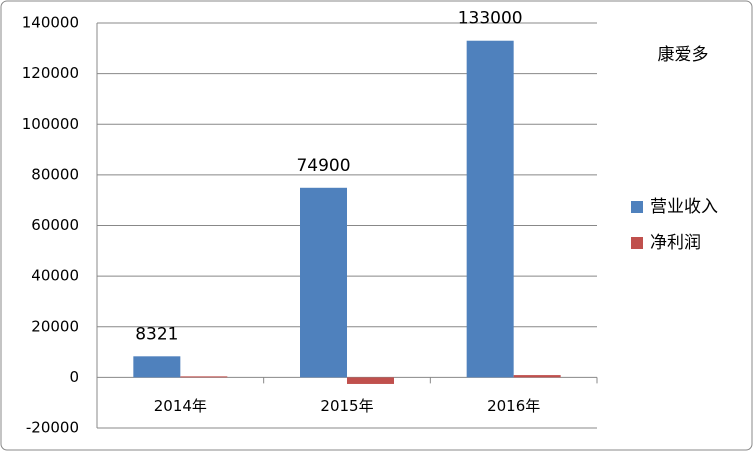 This screenshot has height=451, width=753. What do you see at coordinates (490, 19) in the screenshot?
I see `data-label: 133000` at bounding box center [490, 19].